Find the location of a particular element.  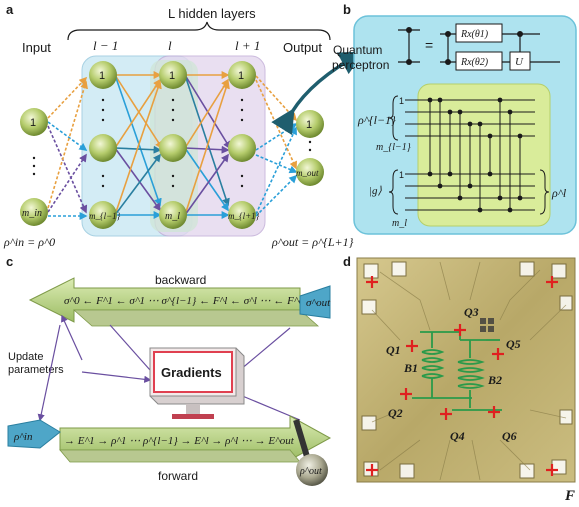

hidden-layers-bracket is located at coordinates (199, 31).